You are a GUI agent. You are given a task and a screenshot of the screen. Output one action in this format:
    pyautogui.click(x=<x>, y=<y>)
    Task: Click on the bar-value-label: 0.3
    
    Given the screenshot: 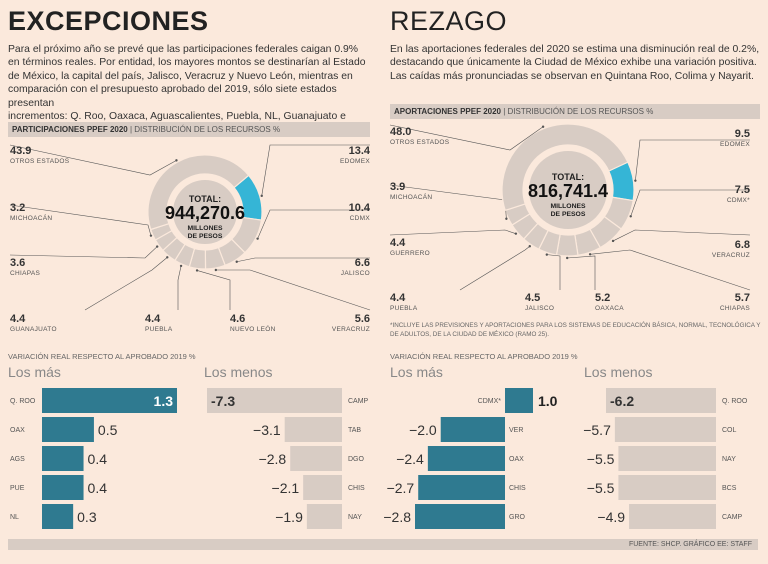 What is the action you would take?
    pyautogui.click(x=87, y=517)
    